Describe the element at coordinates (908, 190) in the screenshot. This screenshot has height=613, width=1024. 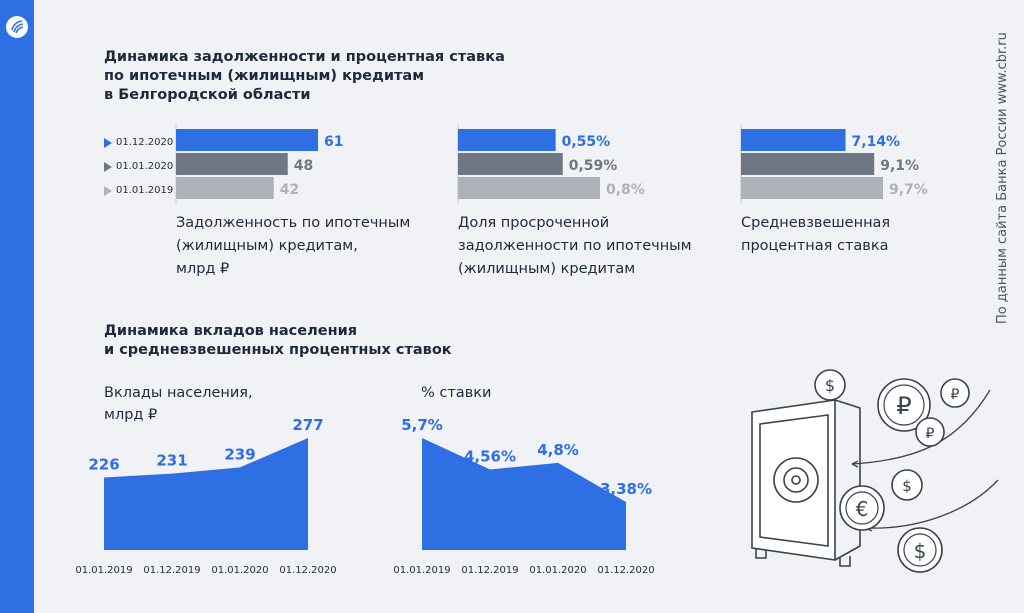
I see `bar-value-label: 9,7%` at that location.